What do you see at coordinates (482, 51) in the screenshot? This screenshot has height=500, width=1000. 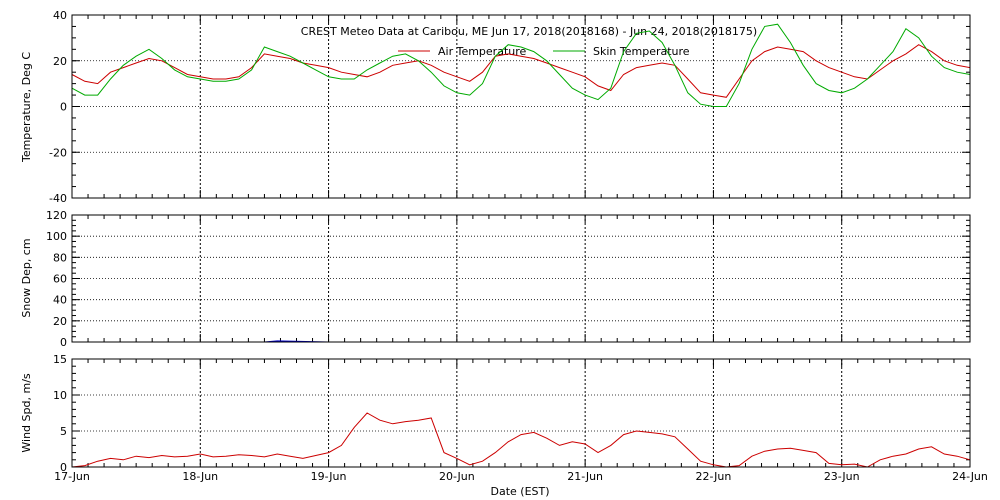 I see `legend-air-label: Air Temperature` at bounding box center [482, 51].